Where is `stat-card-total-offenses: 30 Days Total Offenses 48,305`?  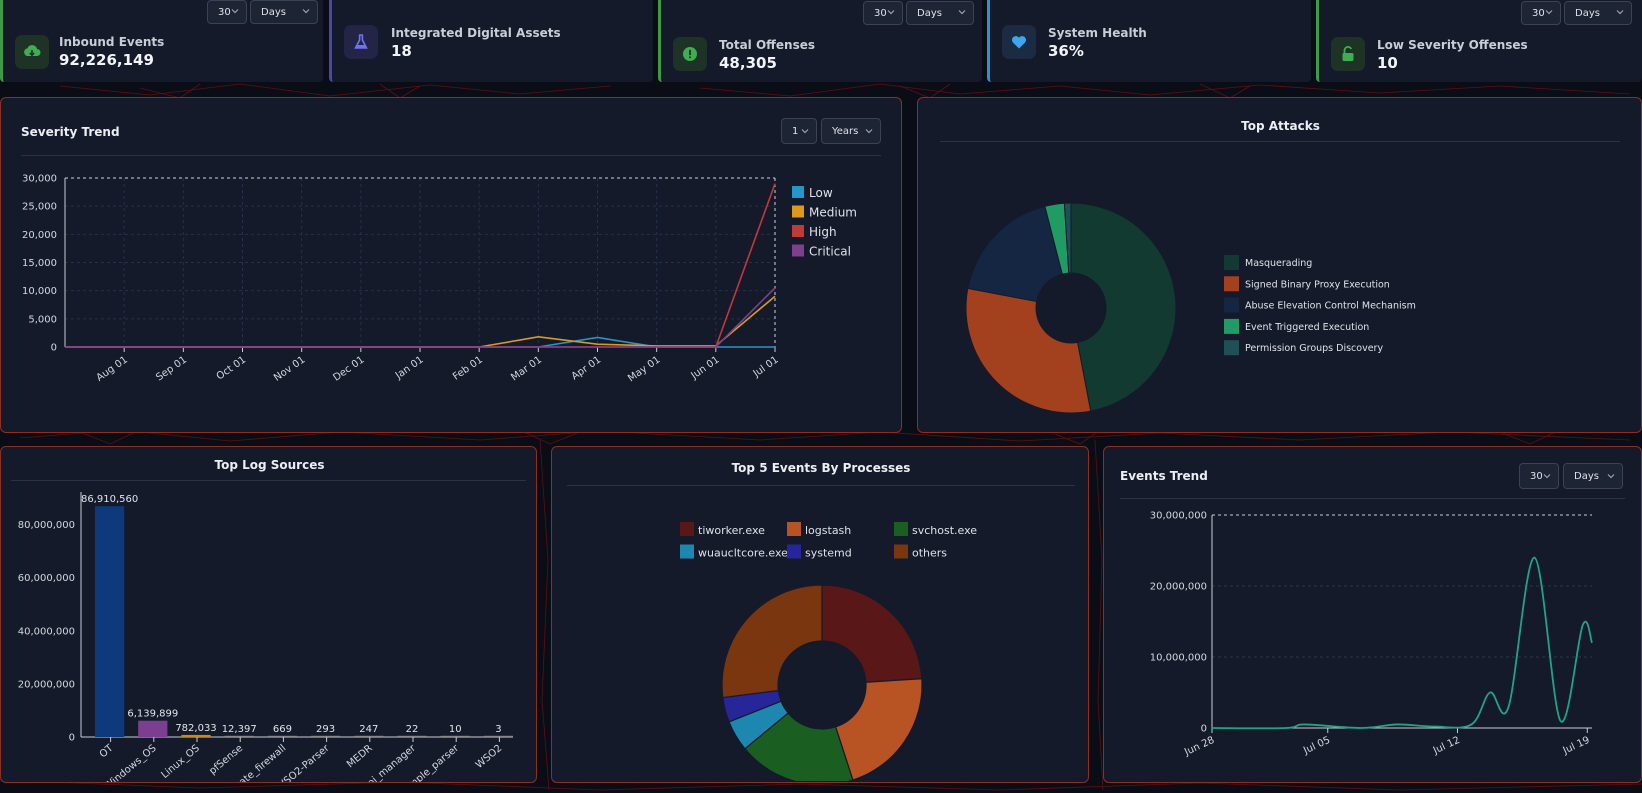 stat-card-total-offenses: 30 Days Total Offenses 48,305 is located at coordinates (820, 41).